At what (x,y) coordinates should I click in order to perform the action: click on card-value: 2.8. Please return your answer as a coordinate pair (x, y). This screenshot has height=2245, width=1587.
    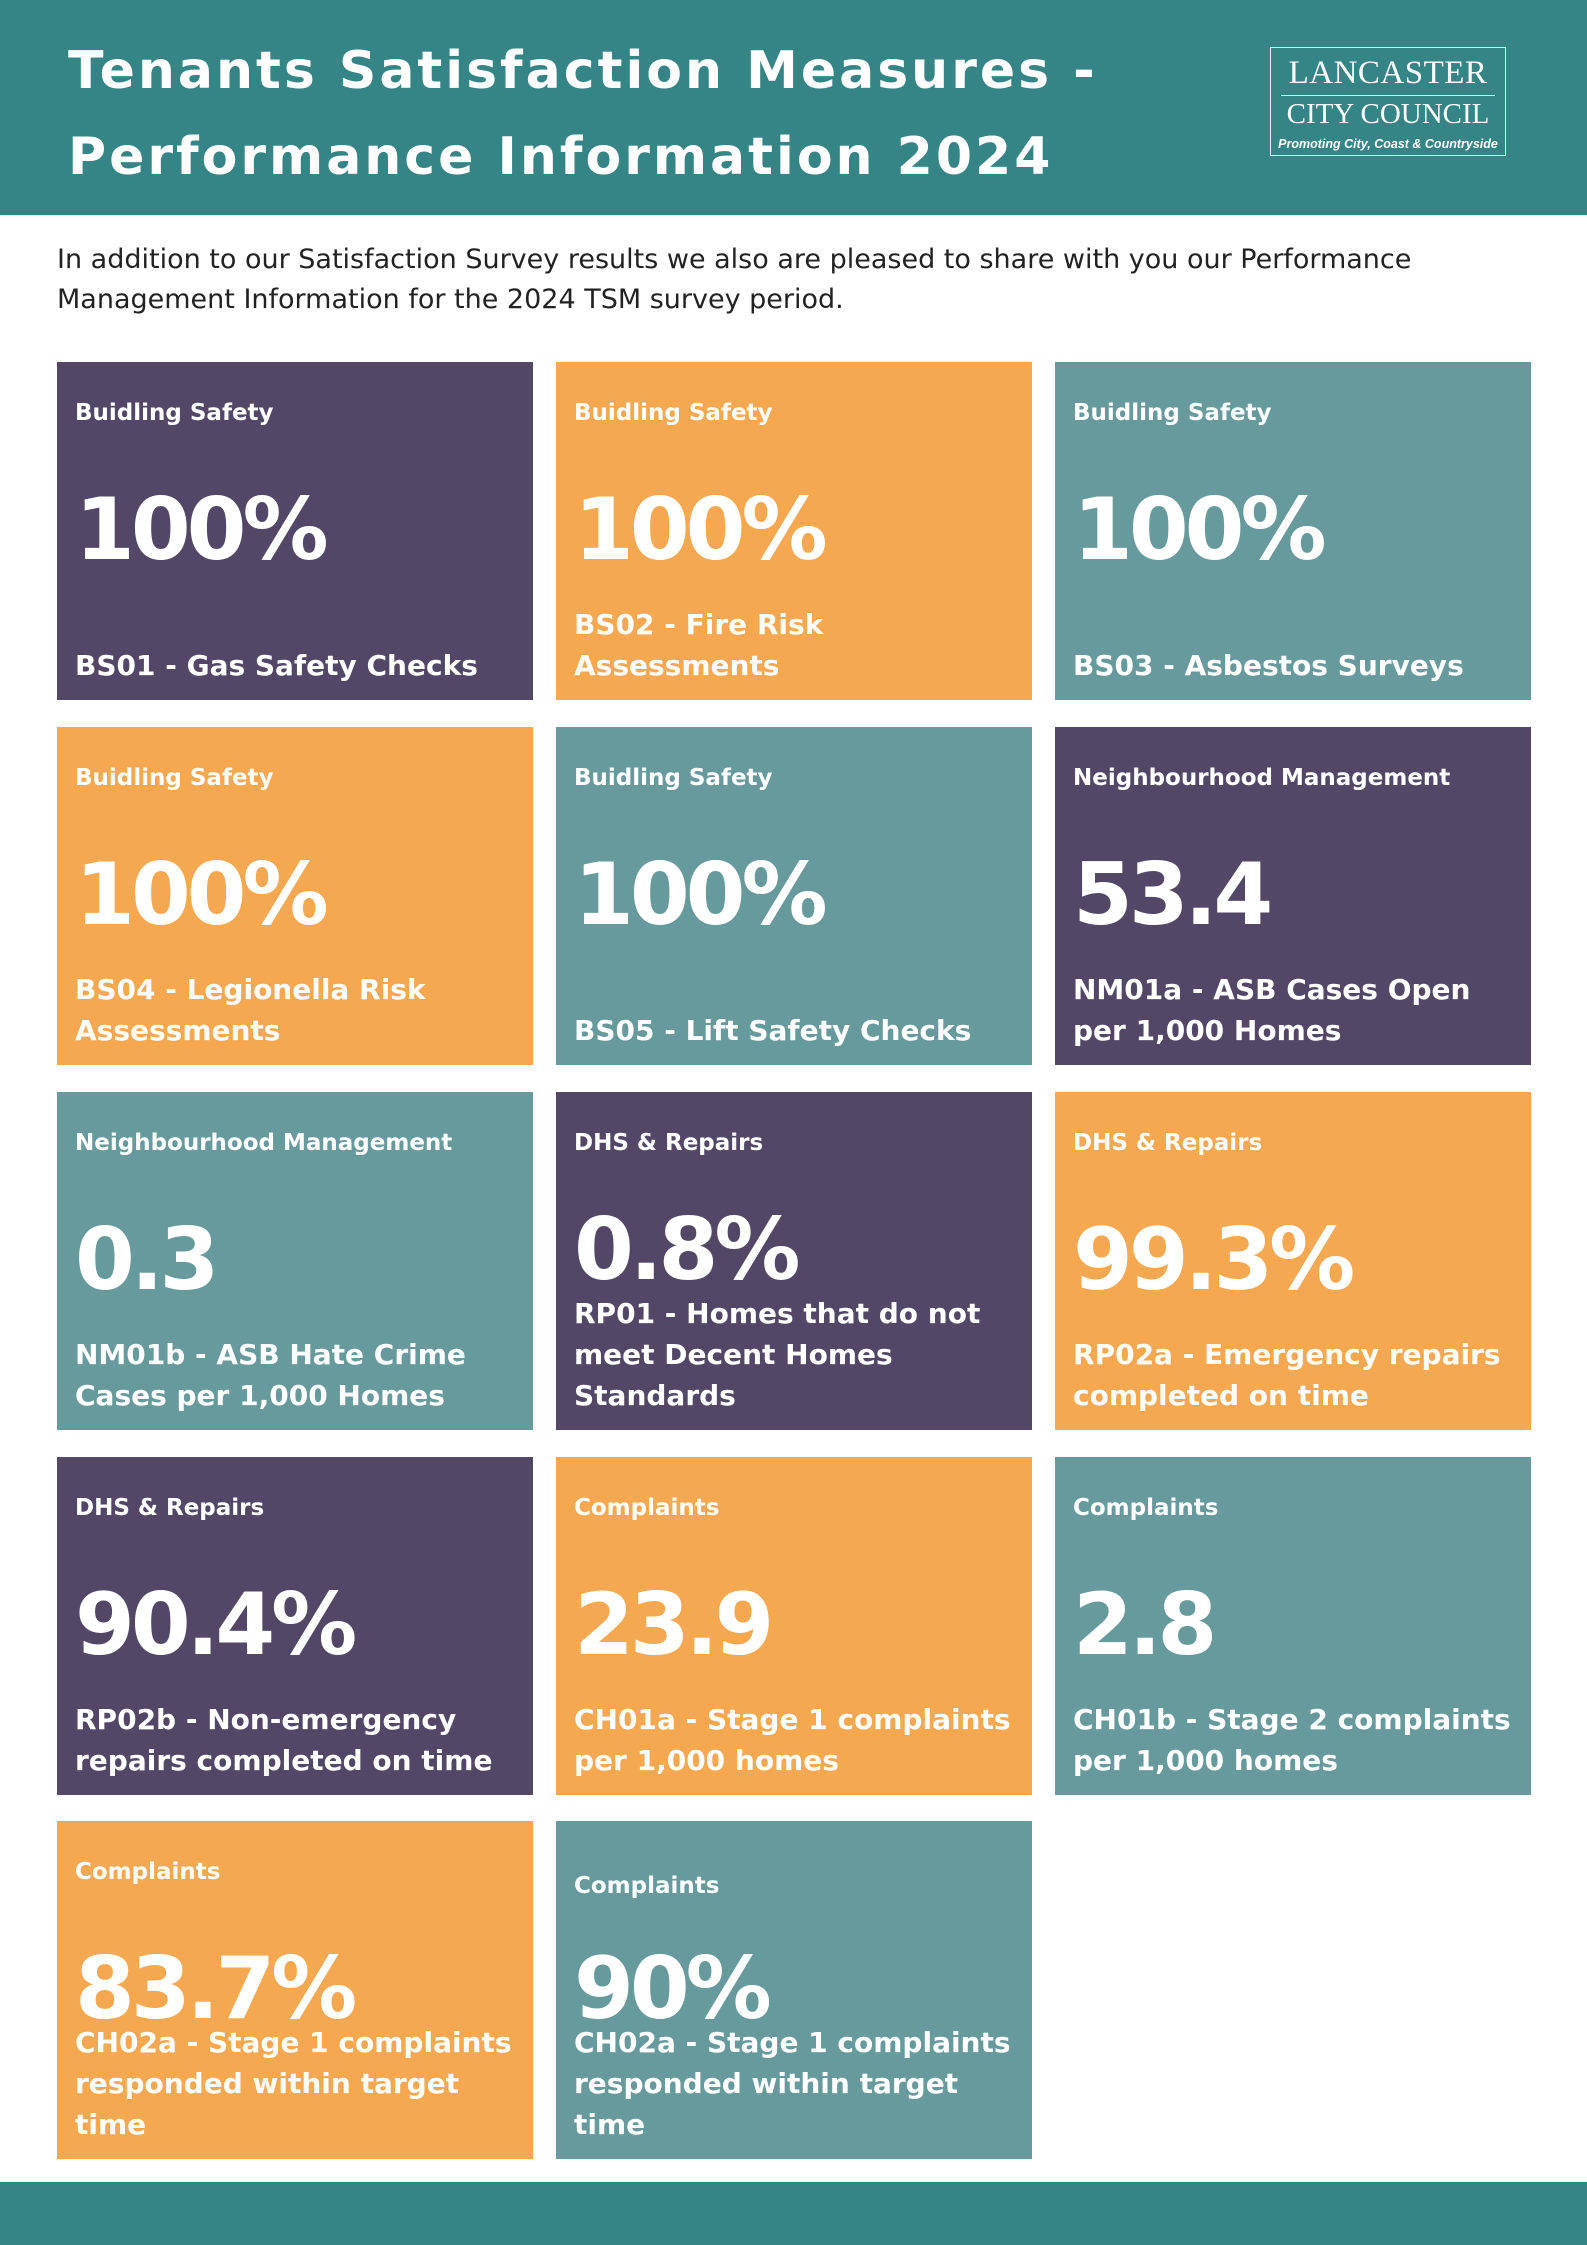
    Looking at the image, I should click on (1145, 1625).